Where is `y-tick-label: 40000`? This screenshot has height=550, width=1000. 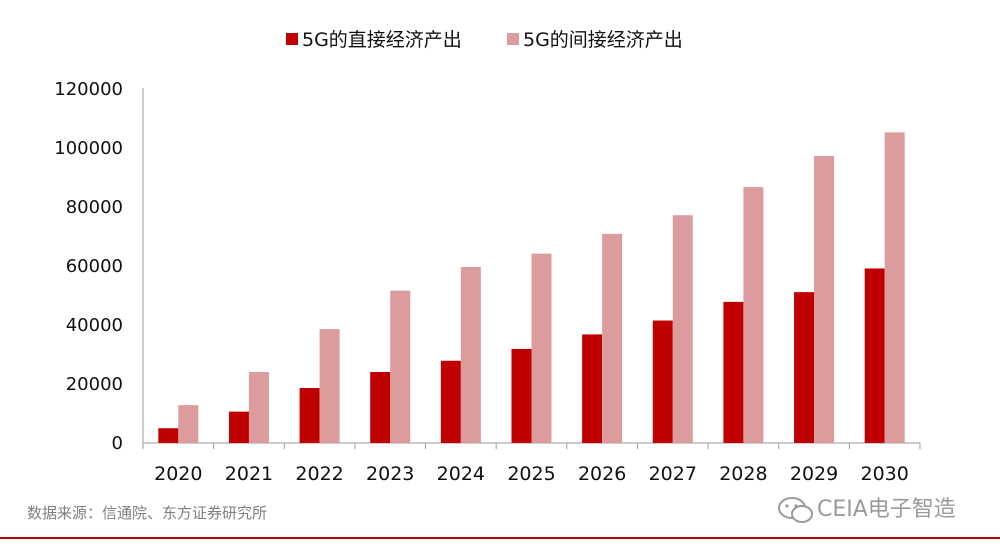
y-tick-label: 40000 is located at coordinates (94, 325).